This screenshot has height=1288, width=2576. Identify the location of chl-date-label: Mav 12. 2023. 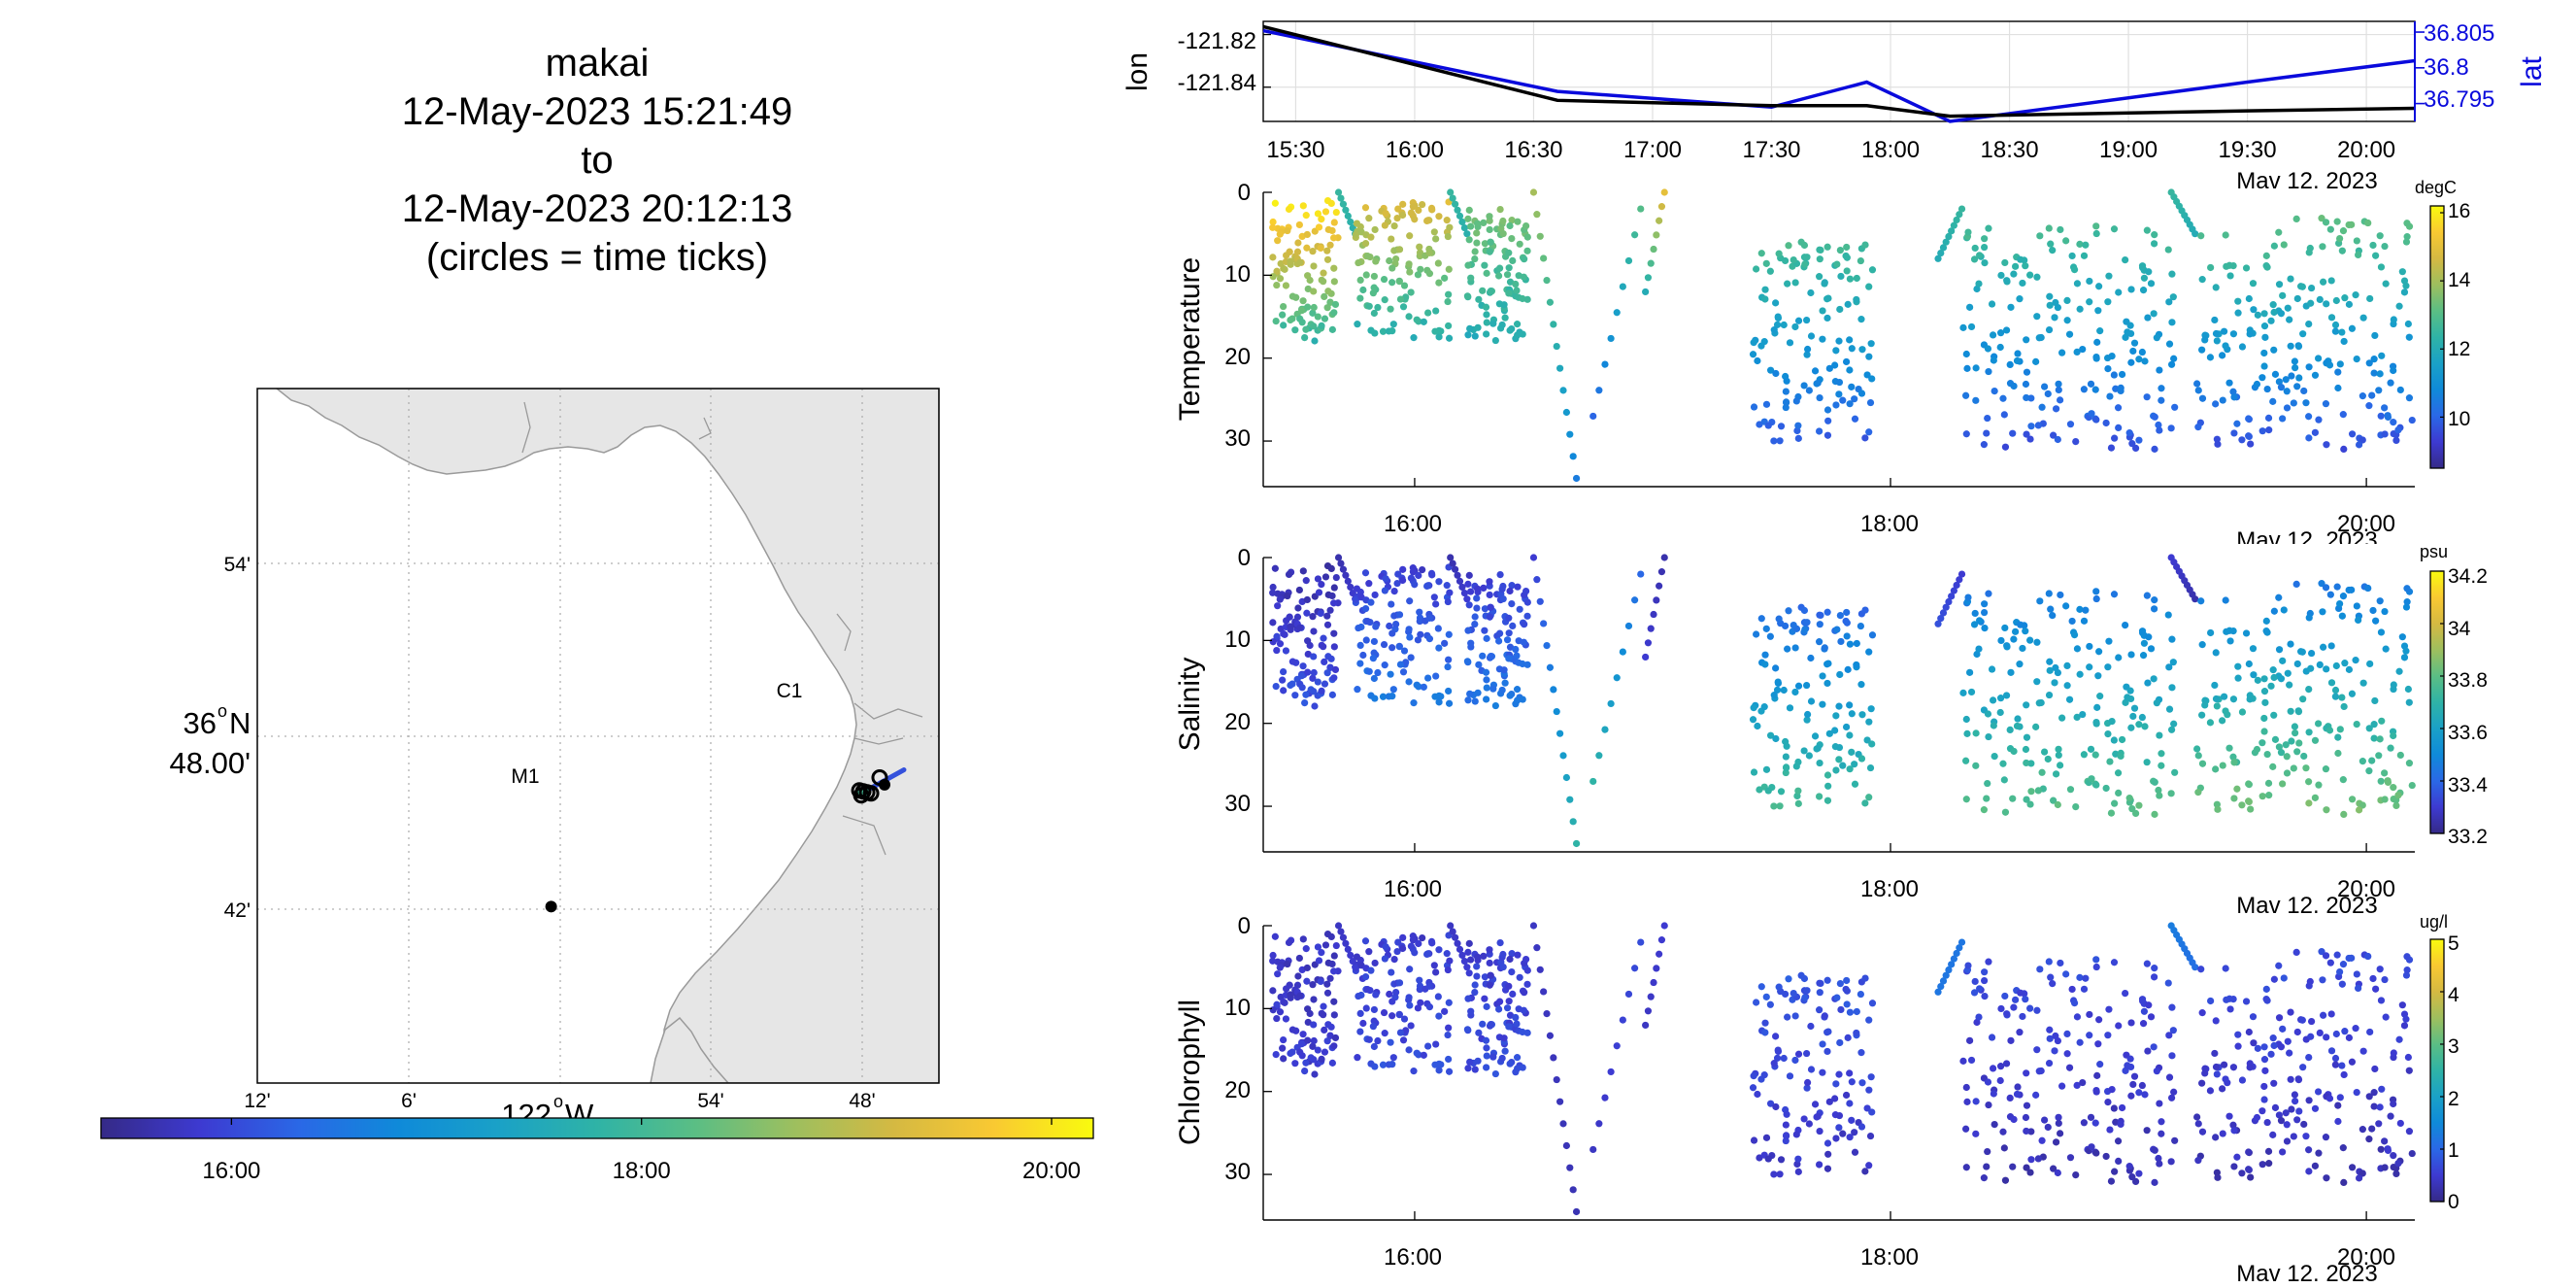
(2306, 1274).